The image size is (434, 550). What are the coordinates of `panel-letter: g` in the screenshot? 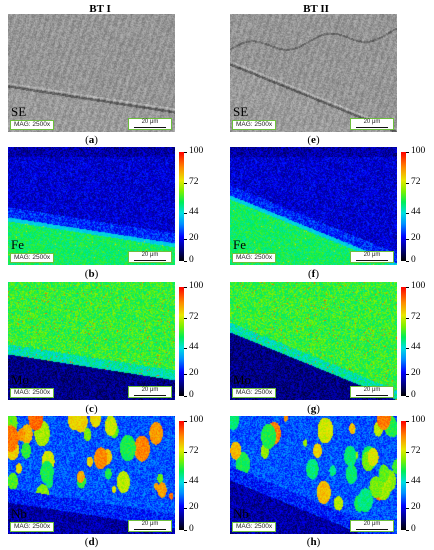 It's located at (313, 409).